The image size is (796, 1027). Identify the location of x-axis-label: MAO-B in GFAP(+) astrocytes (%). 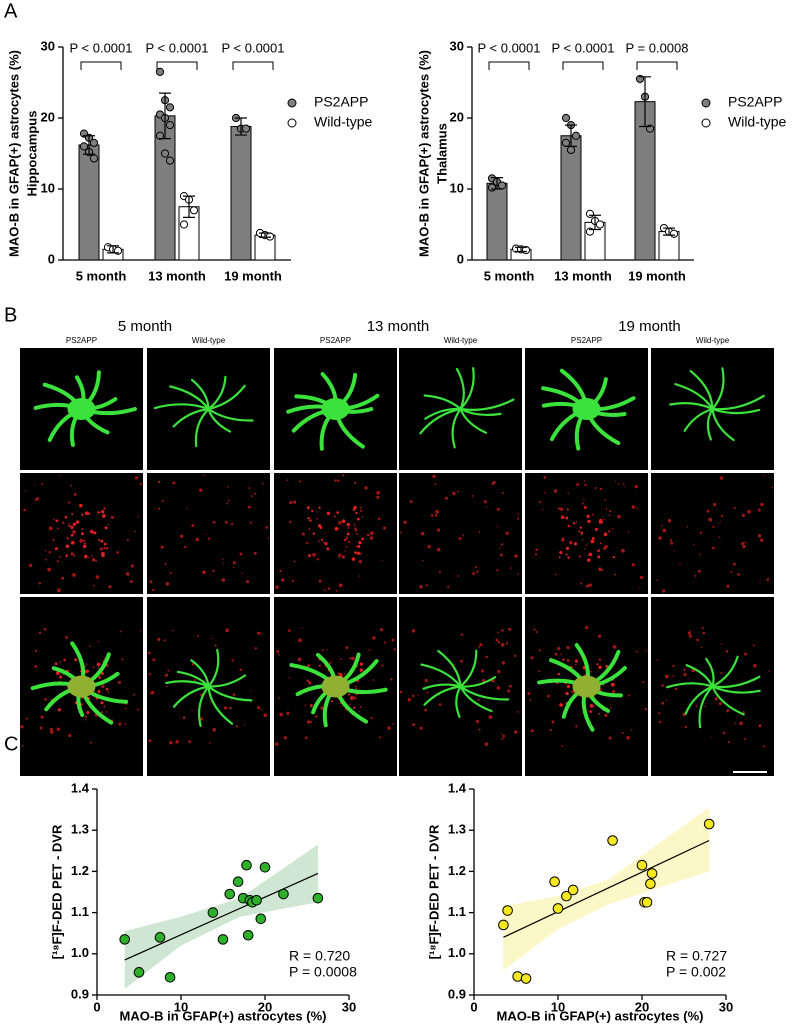
(223, 1015).